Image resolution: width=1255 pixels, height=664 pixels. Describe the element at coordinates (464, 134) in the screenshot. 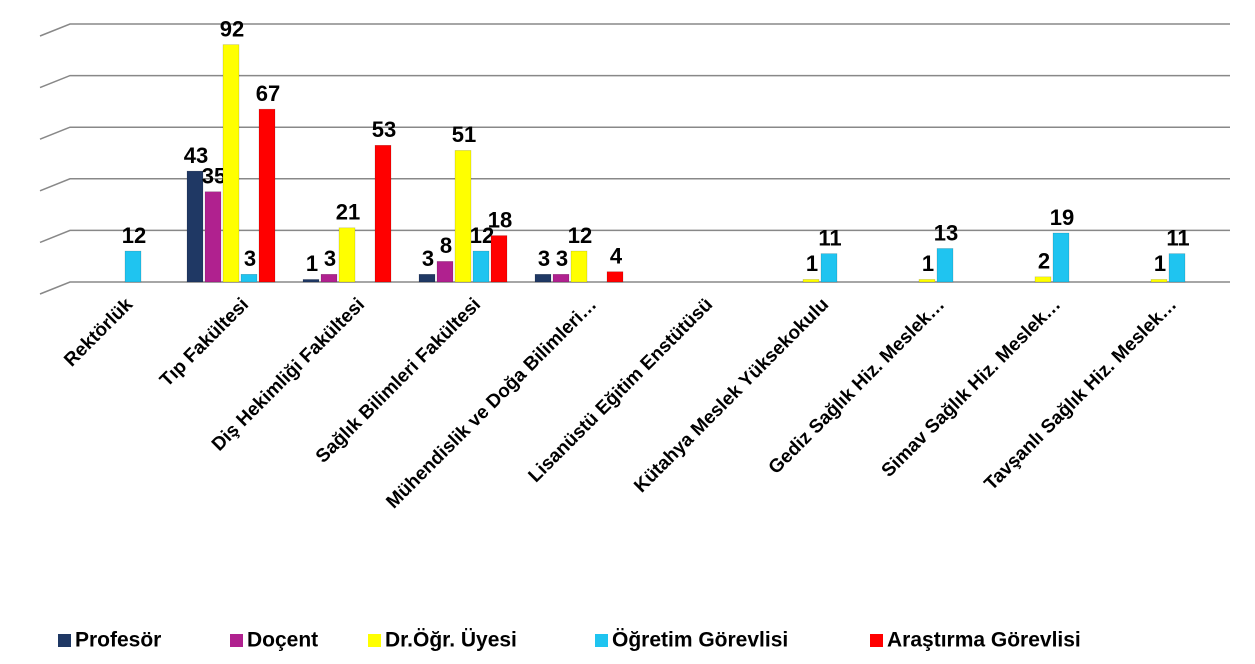

I see `data-label: 51` at that location.